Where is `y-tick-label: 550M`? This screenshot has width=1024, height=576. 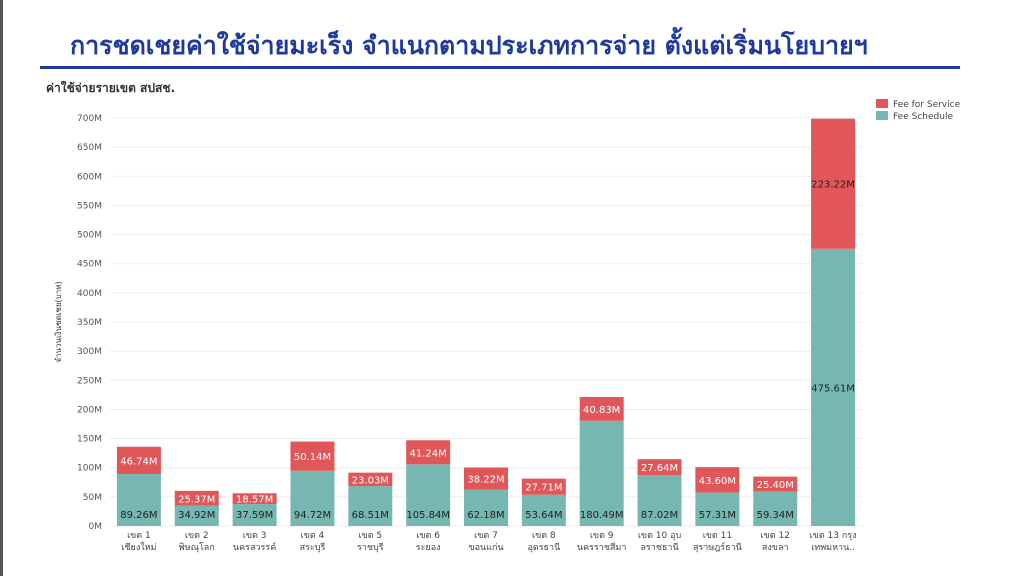 y-tick-label: 550M is located at coordinates (89, 206).